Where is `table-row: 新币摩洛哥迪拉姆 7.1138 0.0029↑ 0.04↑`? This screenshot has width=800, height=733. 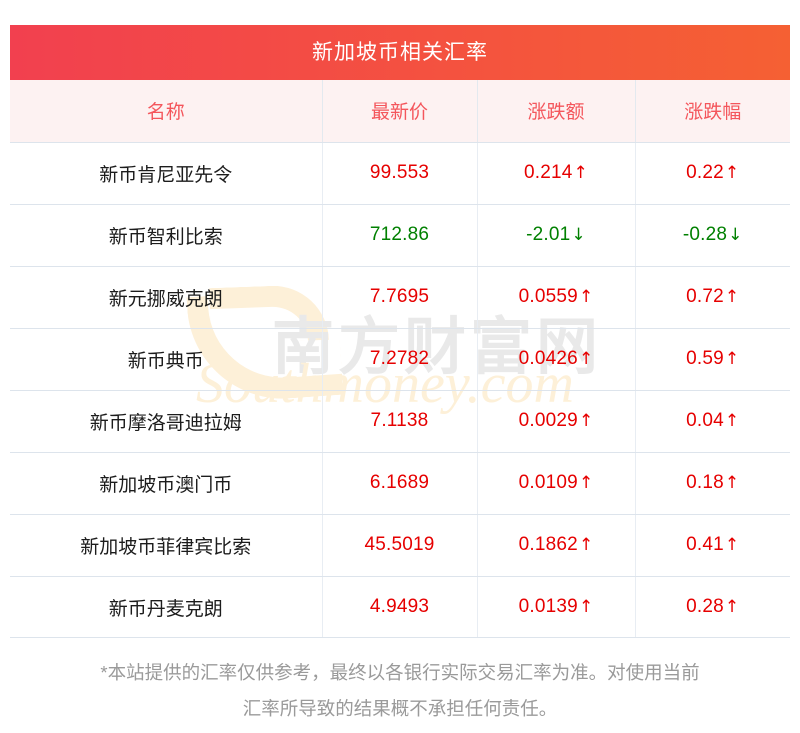 table-row: 新币摩洛哥迪拉姆 7.1138 0.0029↑ 0.04↑ is located at coordinates (400, 421).